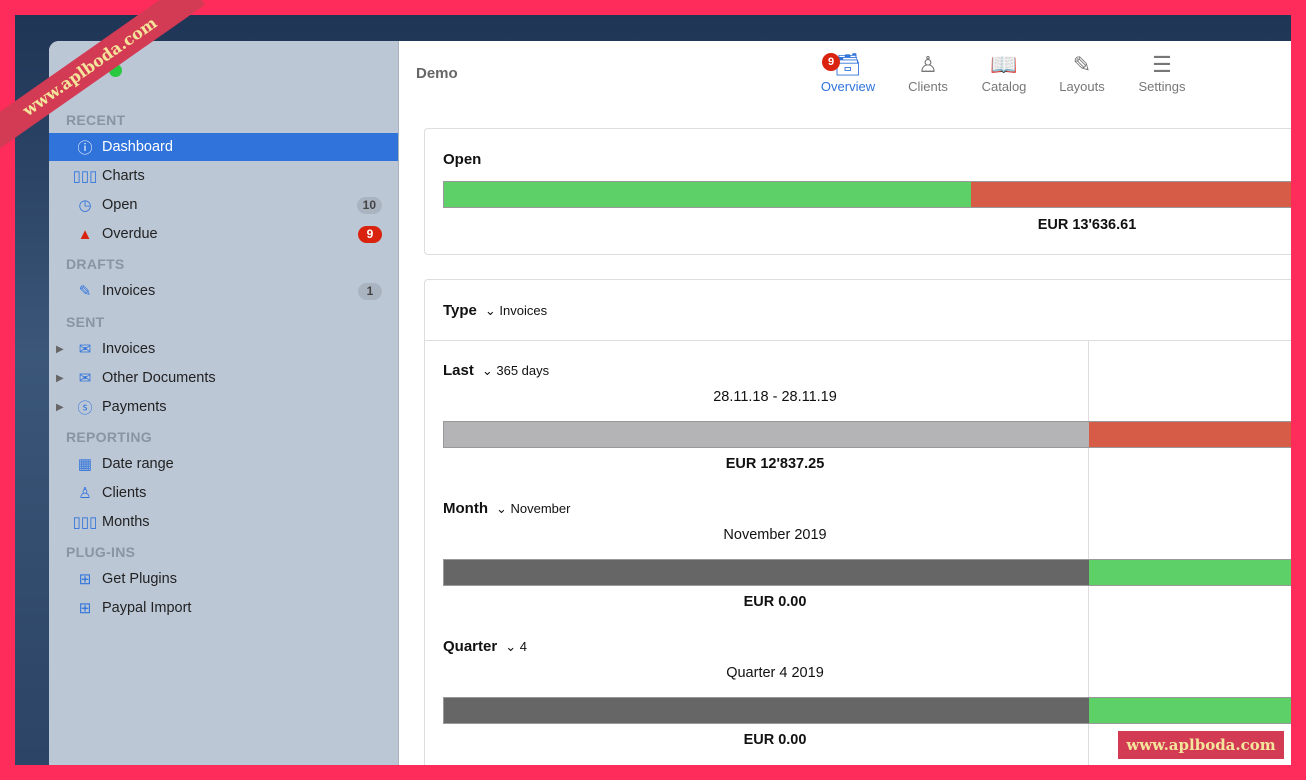 The image size is (1306, 780). I want to click on open-title: Open, so click(462, 159).